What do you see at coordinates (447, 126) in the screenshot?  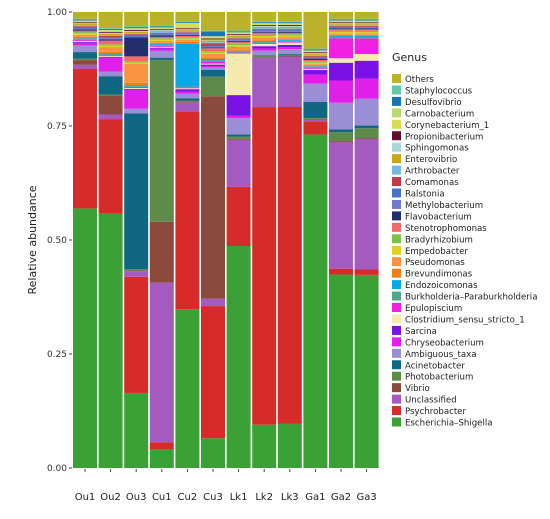 I see `legend-label: Corynebacterium_1` at bounding box center [447, 126].